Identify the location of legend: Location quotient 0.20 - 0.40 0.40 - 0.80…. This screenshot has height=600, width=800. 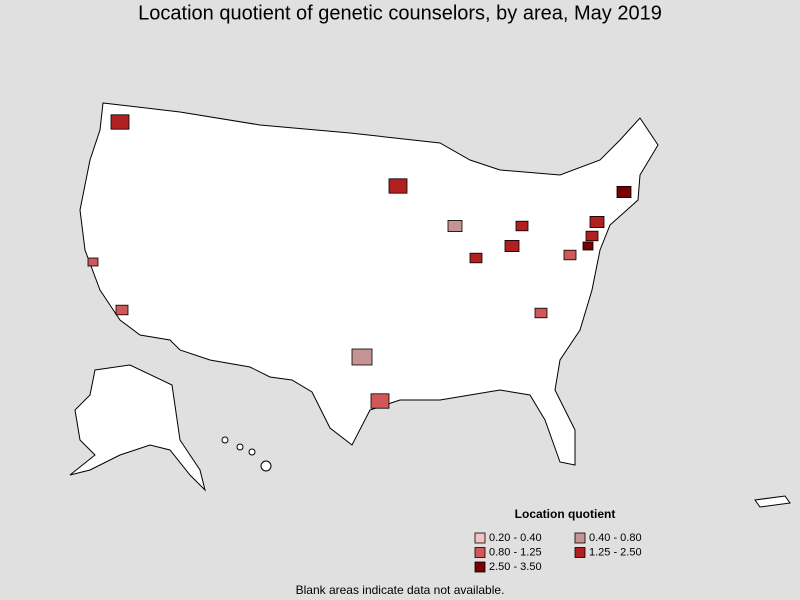
(558, 540).